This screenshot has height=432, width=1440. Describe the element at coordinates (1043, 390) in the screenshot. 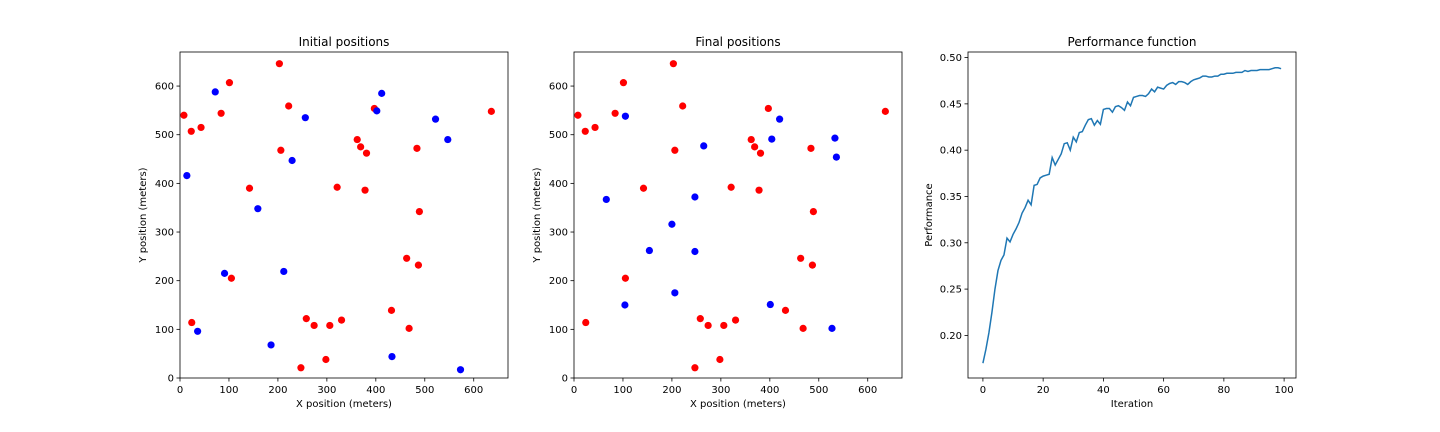

I see `x-tick-label: 20` at that location.